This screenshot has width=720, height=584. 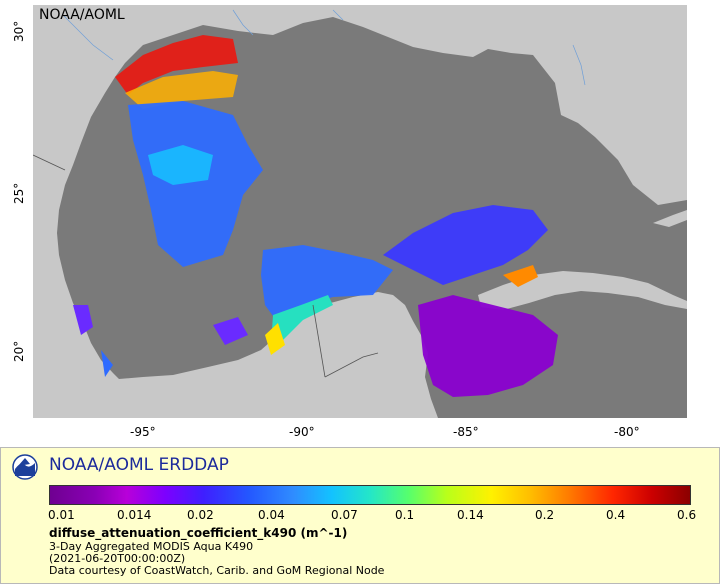 What do you see at coordinates (687, 515) in the screenshot?
I see `colorbar-tick: 0.6` at bounding box center [687, 515].